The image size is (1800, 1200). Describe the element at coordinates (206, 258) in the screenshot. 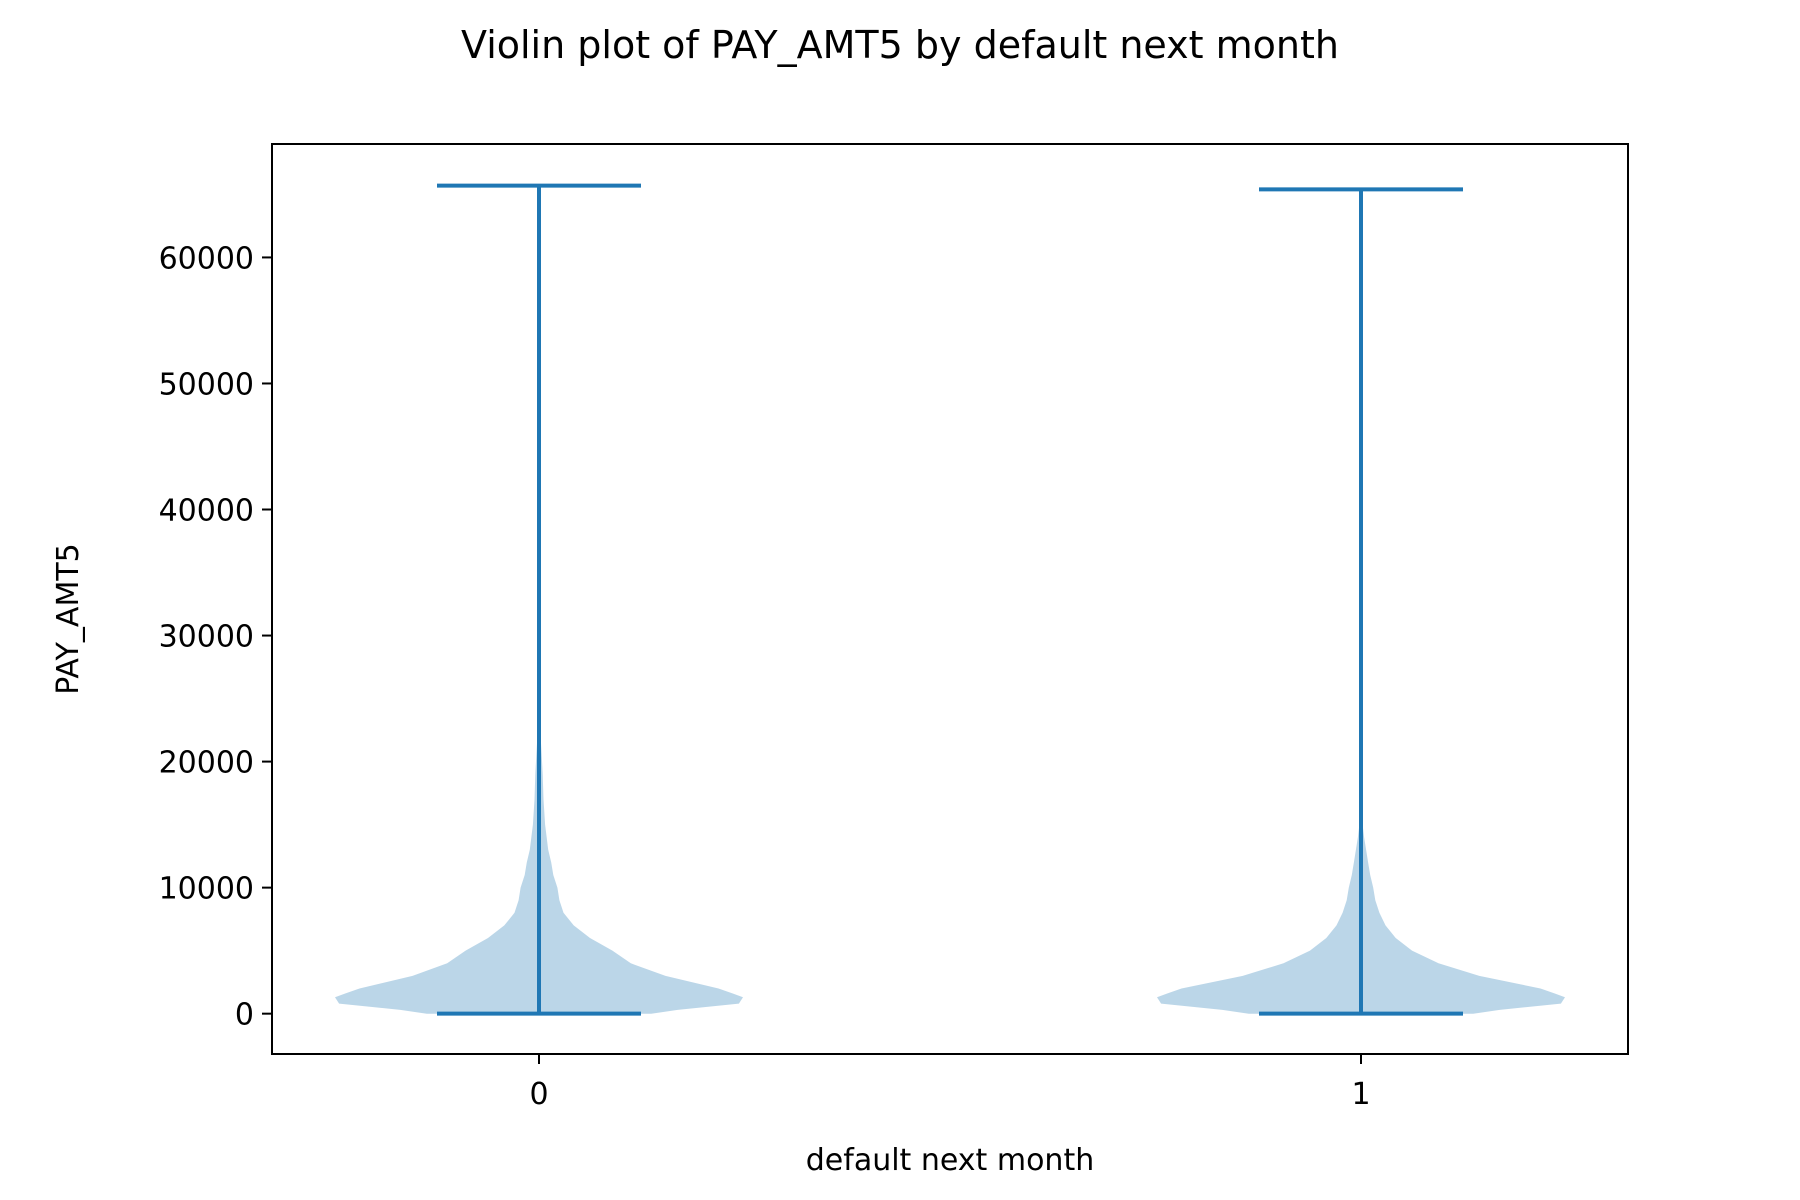

I see `y-tick-label: 60000` at that location.